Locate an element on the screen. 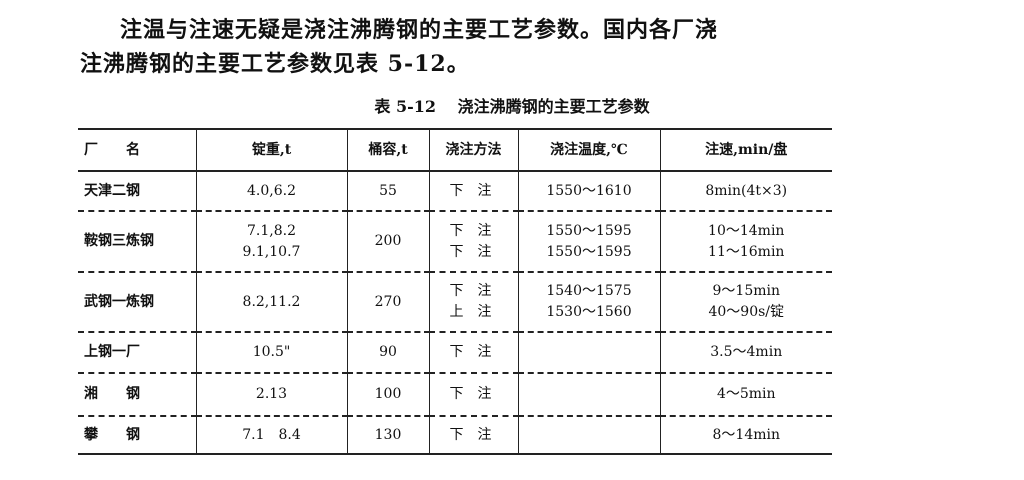  cell-plant-line: 武钢一炼钢 is located at coordinates (119, 301).